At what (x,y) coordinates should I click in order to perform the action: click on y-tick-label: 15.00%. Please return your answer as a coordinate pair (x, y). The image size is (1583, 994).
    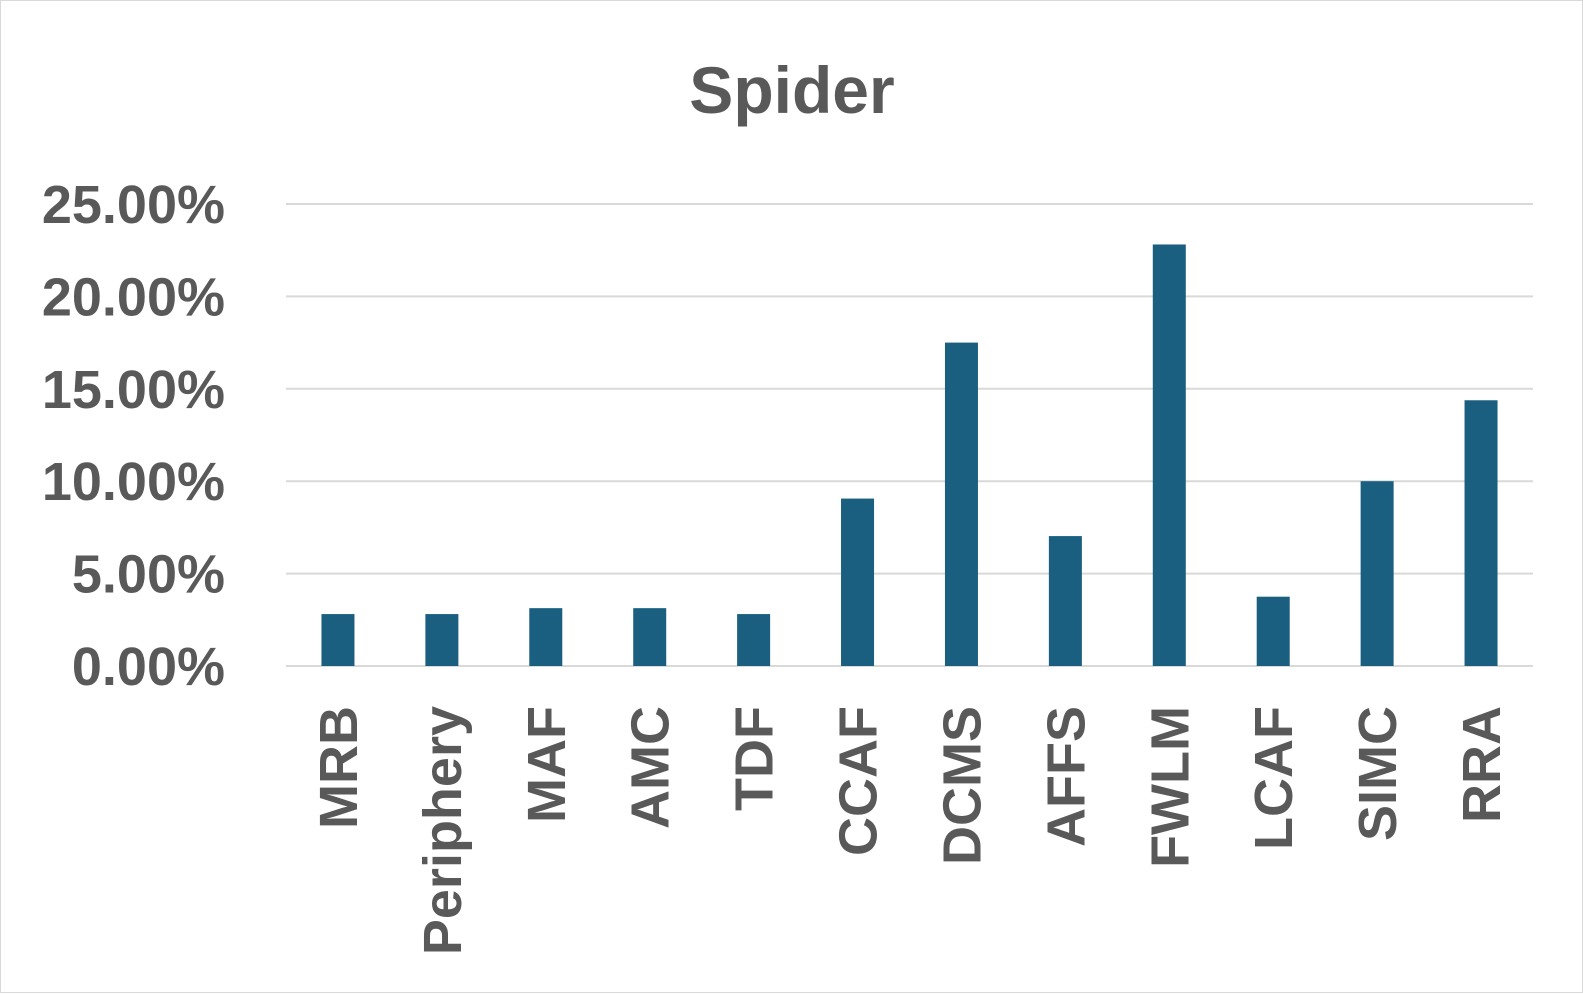
    Looking at the image, I should click on (133, 390).